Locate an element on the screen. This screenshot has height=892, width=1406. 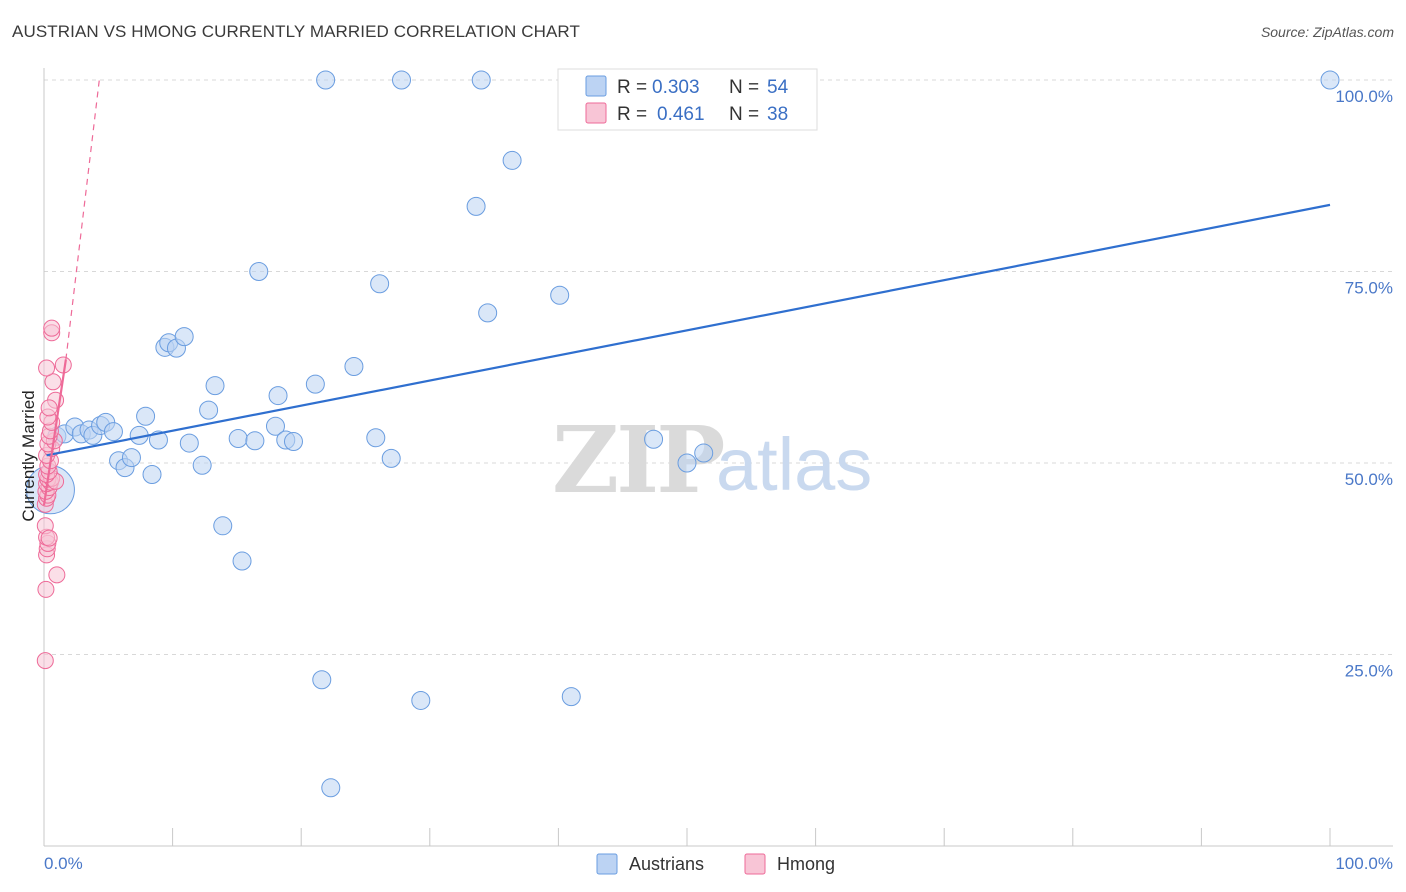
x-tick-label-min: 0.0% is located at coordinates (63, 863).